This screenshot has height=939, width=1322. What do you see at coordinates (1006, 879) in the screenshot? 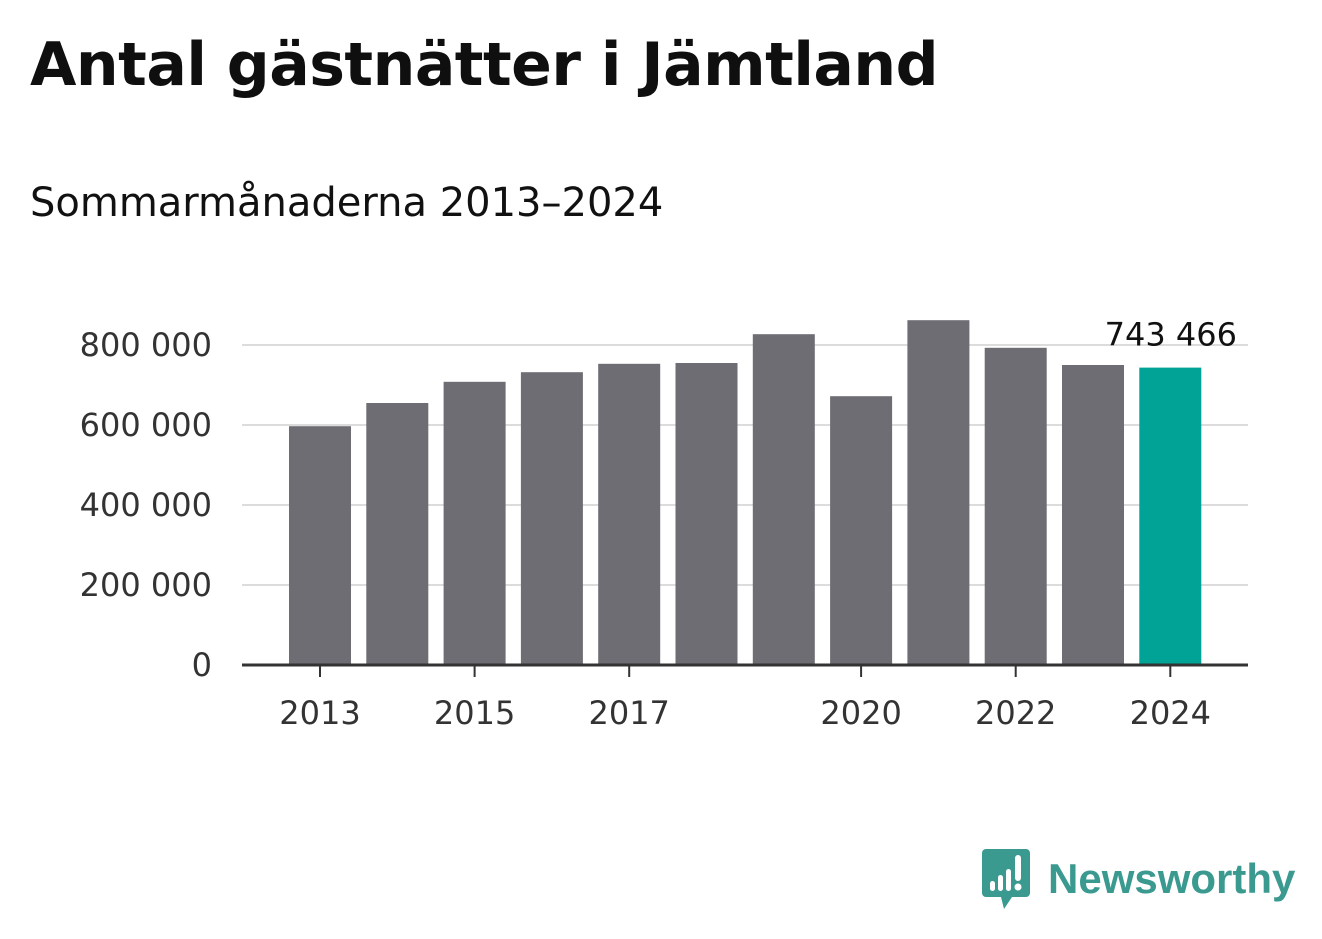
I see `newsworthy-logo-icon` at bounding box center [1006, 879].